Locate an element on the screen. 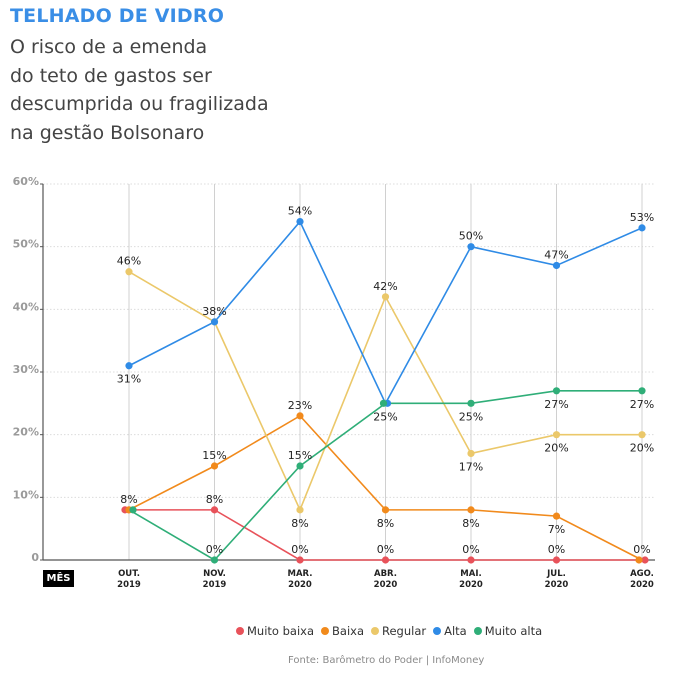 The width and height of the screenshot is (677, 678). x-tick-label-month: JUL. is located at coordinates (556, 574).